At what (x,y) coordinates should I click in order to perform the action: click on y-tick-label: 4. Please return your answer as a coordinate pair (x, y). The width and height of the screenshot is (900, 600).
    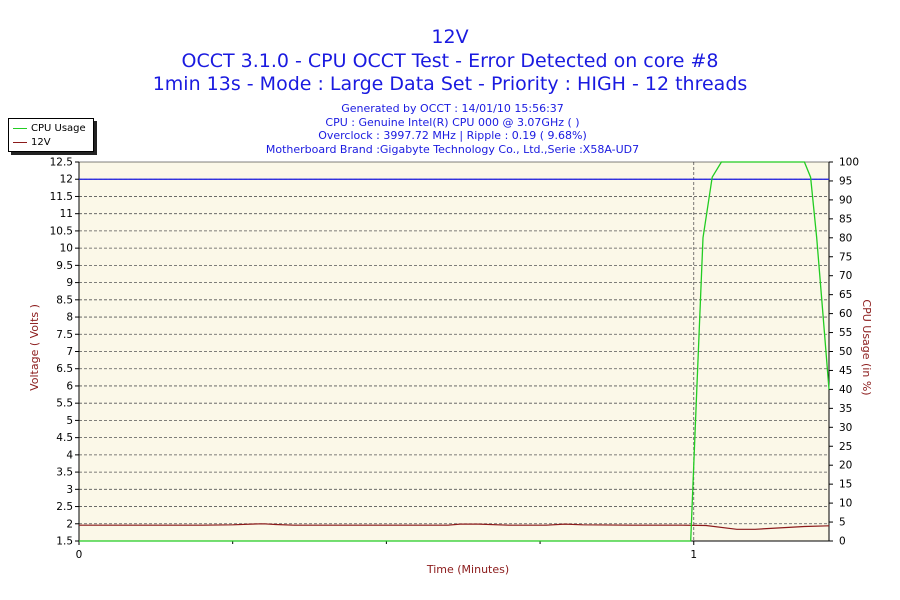
    Looking at the image, I should click on (69, 455).